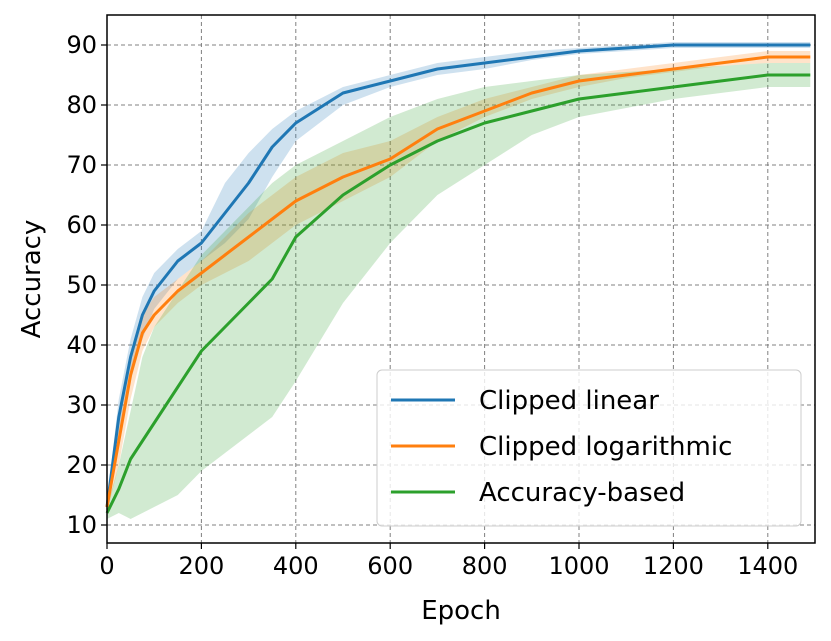  Describe the element at coordinates (81, 105) in the screenshot. I see `y-tick-label: 80` at that location.